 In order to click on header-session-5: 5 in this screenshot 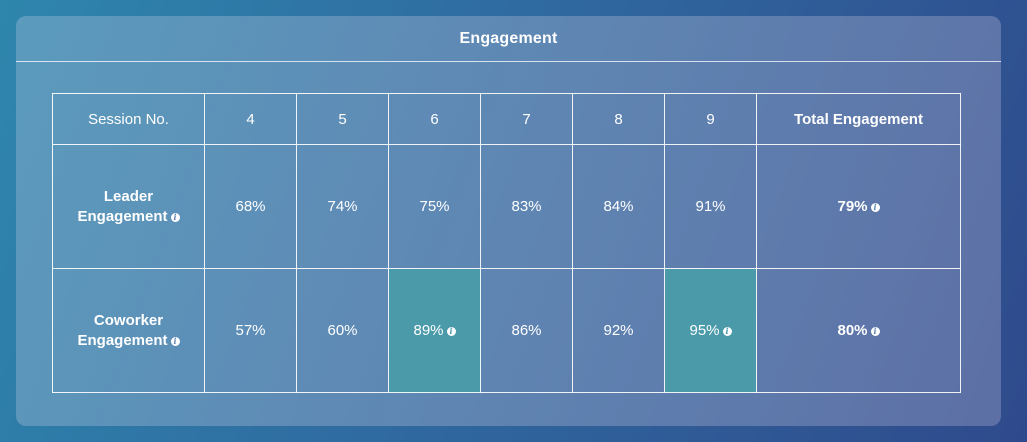, I will do `click(342, 119)`.